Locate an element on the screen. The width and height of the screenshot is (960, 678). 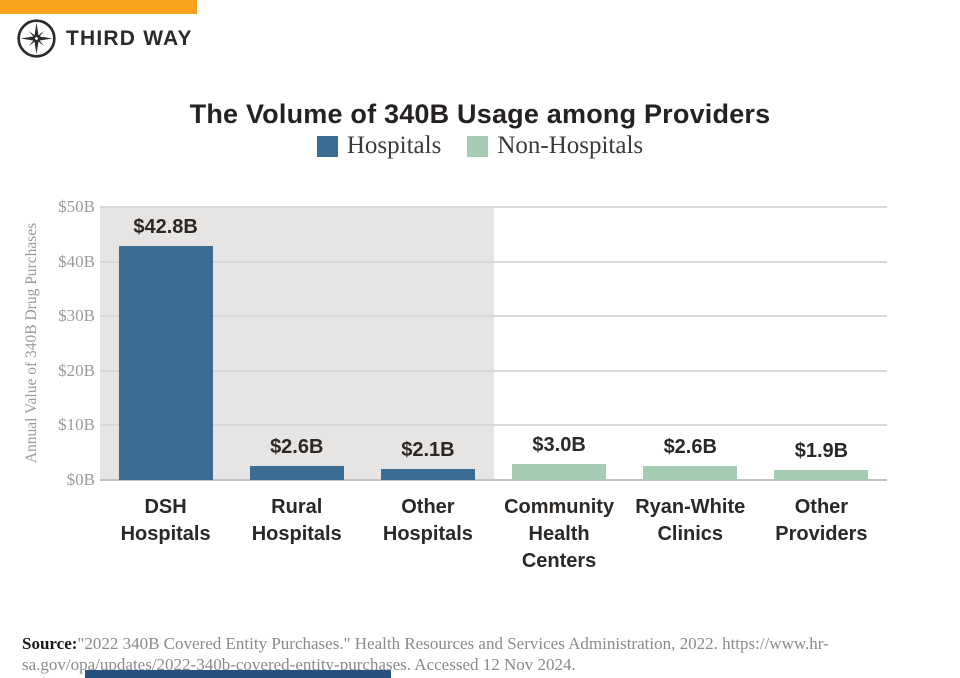
y-tick-label: $40B is located at coordinates (76, 261).